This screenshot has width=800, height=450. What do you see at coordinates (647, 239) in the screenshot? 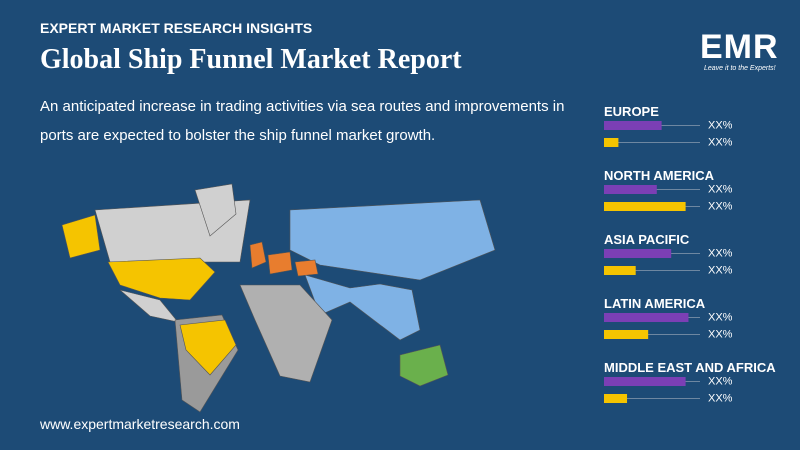
I see `region-name: ASIA PACIFIC` at bounding box center [647, 239].